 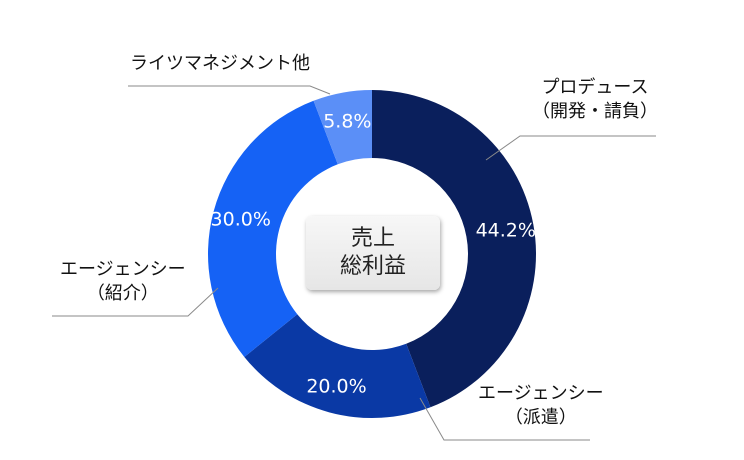 What do you see at coordinates (347, 121) in the screenshot?
I see `value-label-rights-management: 5.8%` at bounding box center [347, 121].